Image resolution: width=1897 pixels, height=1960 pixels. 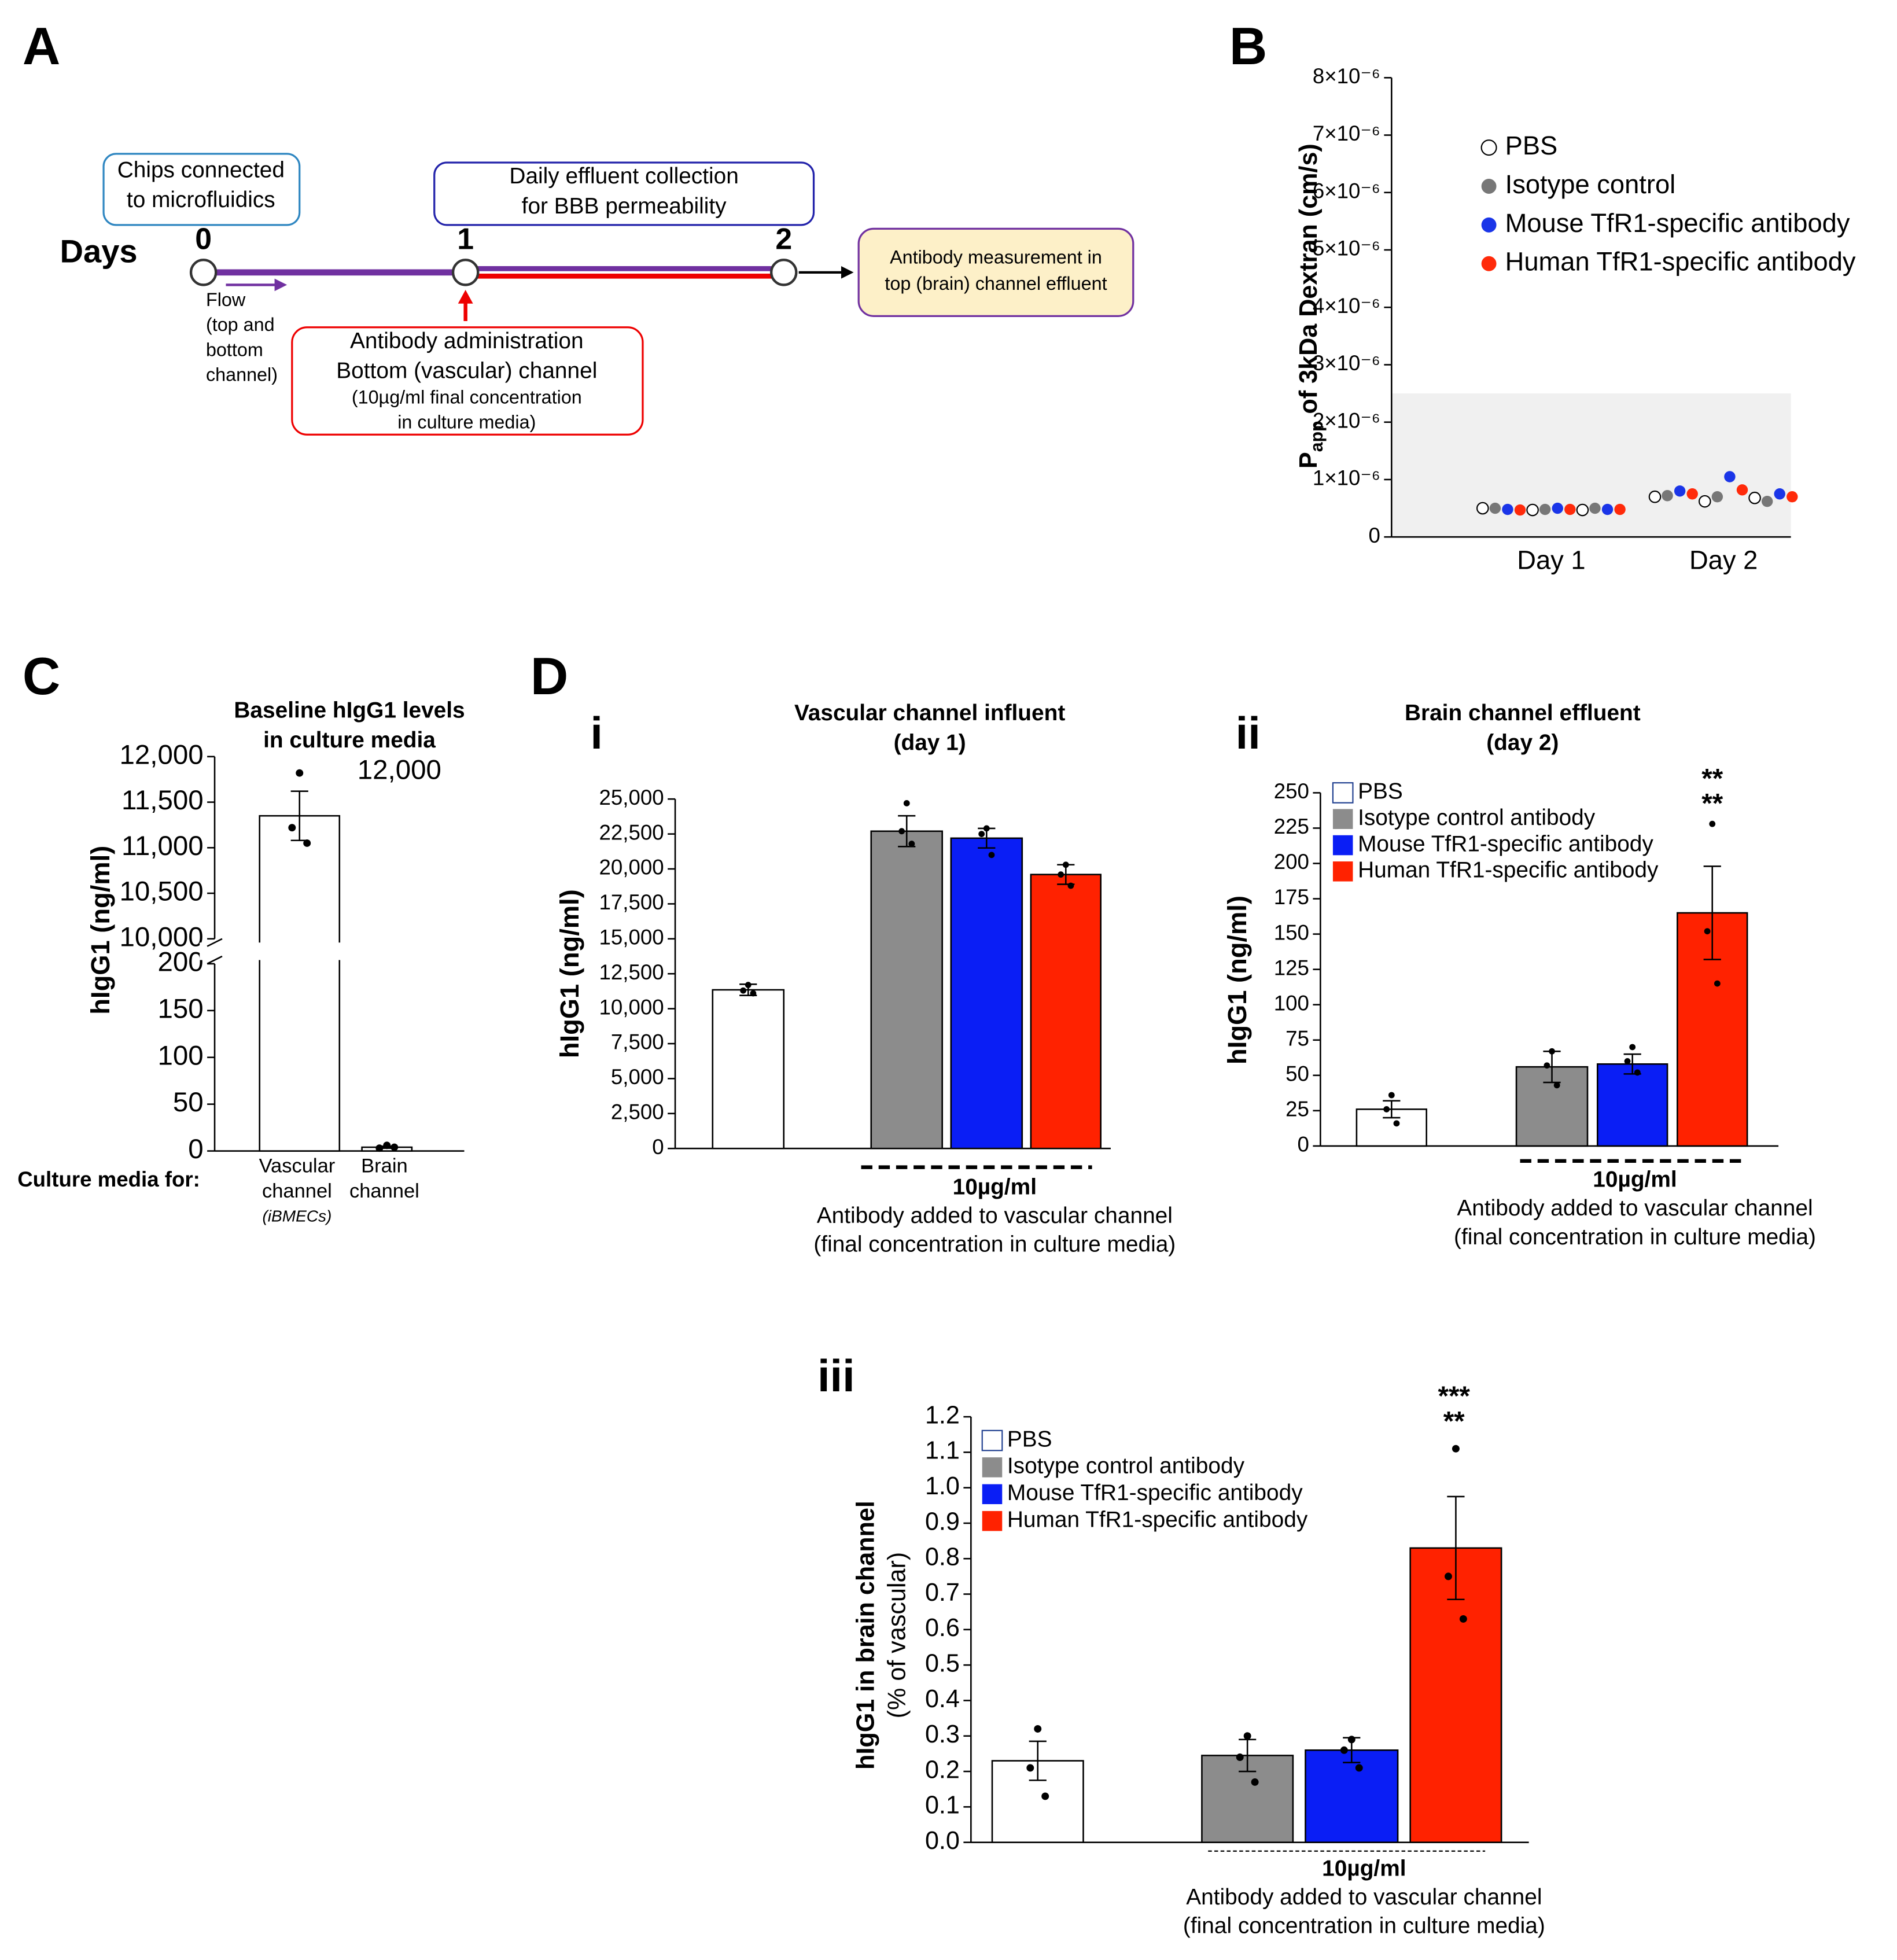 What do you see at coordinates (942, 1841) in the screenshot?
I see `y-tick-label: 0.0` at bounding box center [942, 1841].